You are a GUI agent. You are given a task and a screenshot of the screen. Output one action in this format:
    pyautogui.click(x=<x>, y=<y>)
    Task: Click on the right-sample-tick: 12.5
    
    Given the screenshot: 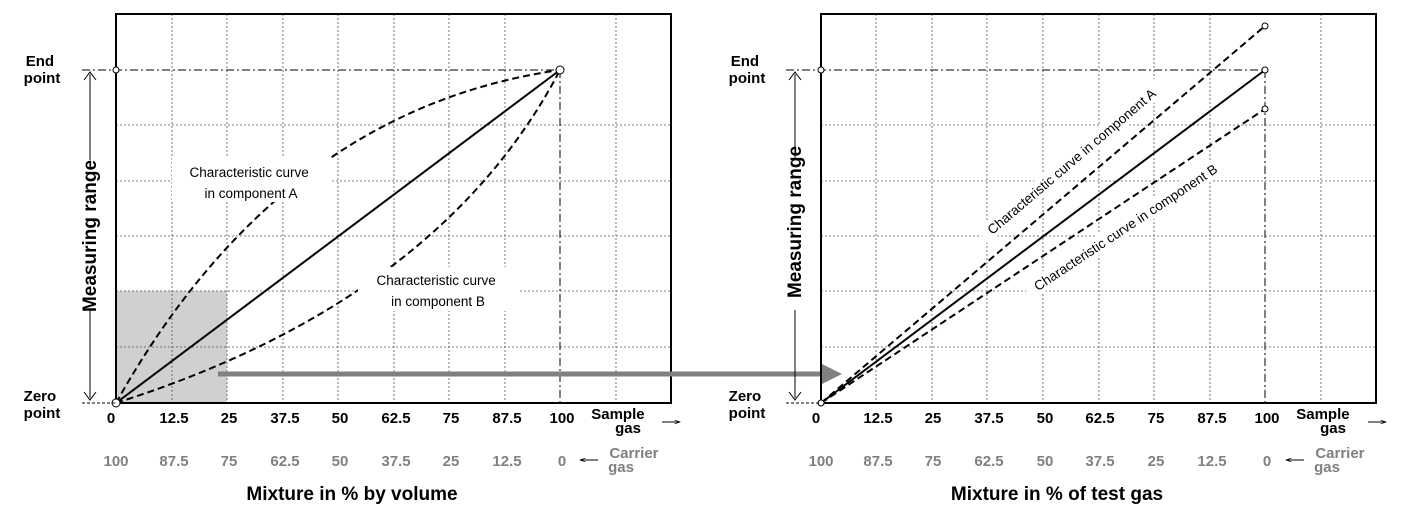 What is the action you would take?
    pyautogui.click(x=877, y=418)
    